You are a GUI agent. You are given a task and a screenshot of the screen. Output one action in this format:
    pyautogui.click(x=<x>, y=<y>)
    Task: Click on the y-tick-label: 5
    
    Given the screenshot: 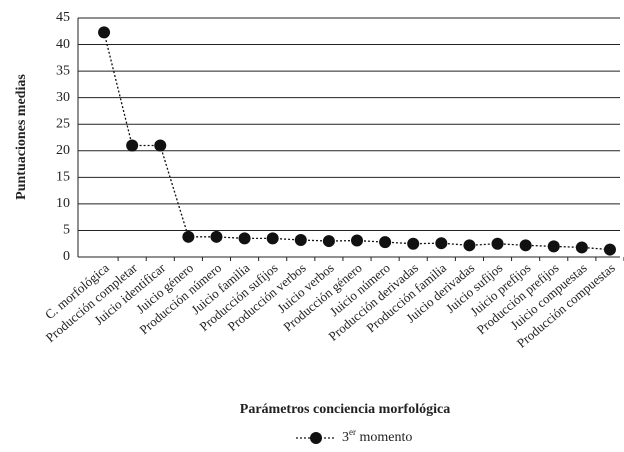 What is the action you would take?
    pyautogui.click(x=66, y=230)
    